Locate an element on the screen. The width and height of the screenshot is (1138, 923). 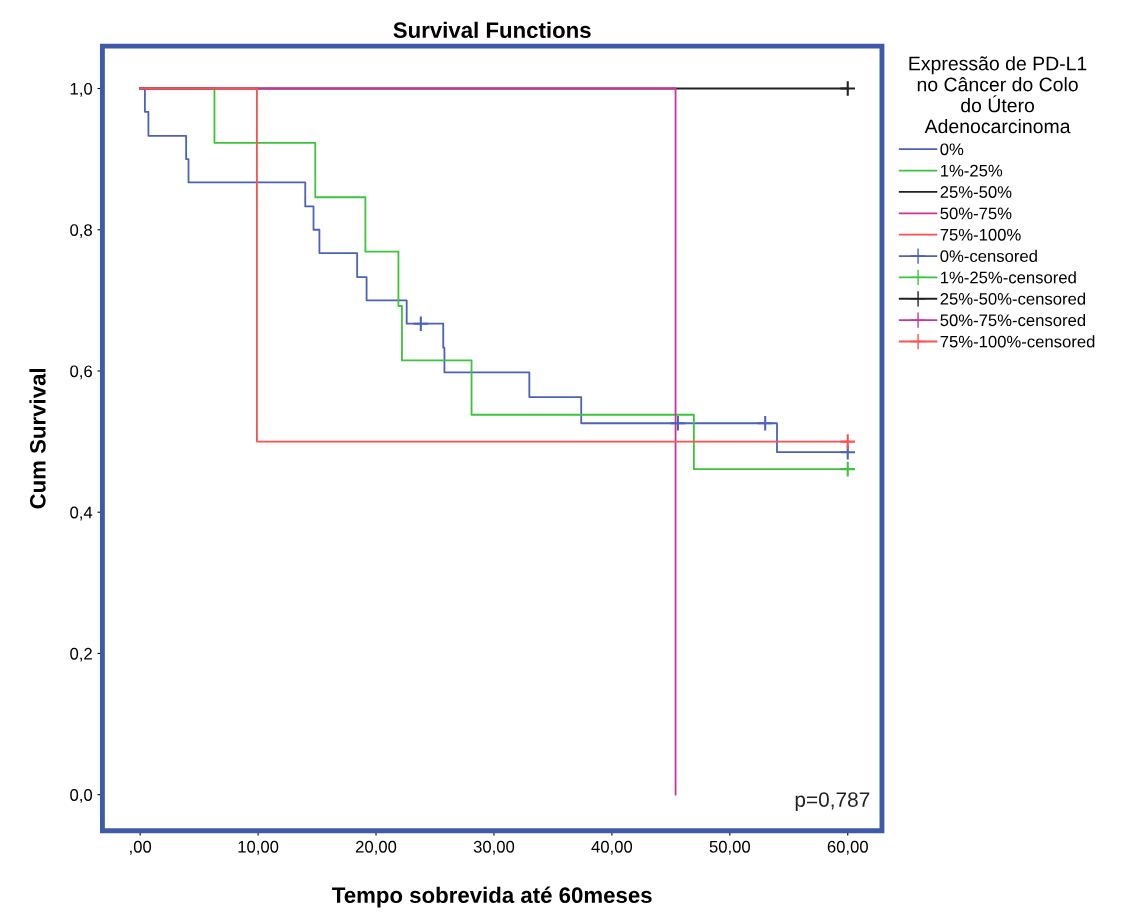
x-axis-title: Tempo sobrevida até 60meses is located at coordinates (492, 897).